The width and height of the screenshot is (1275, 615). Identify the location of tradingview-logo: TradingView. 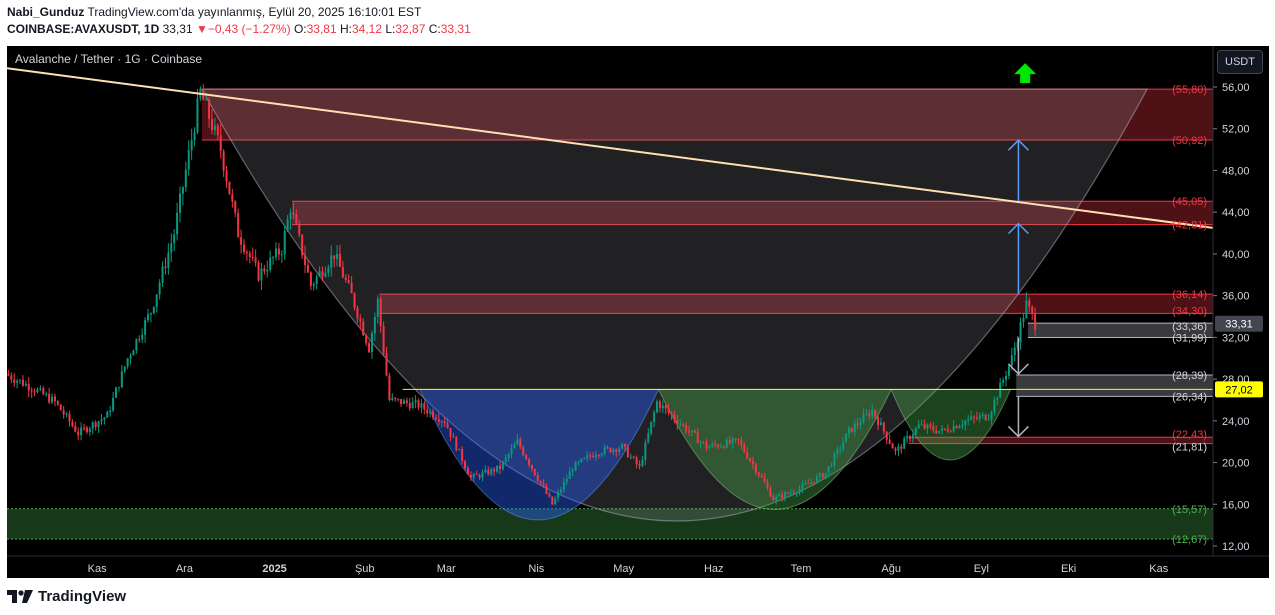
(66, 596).